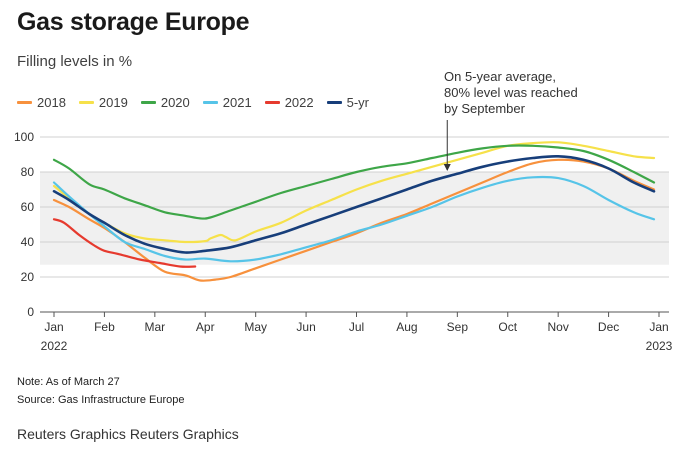  Describe the element at coordinates (354, 182) in the screenshot. I see `series-line-2020` at that location.